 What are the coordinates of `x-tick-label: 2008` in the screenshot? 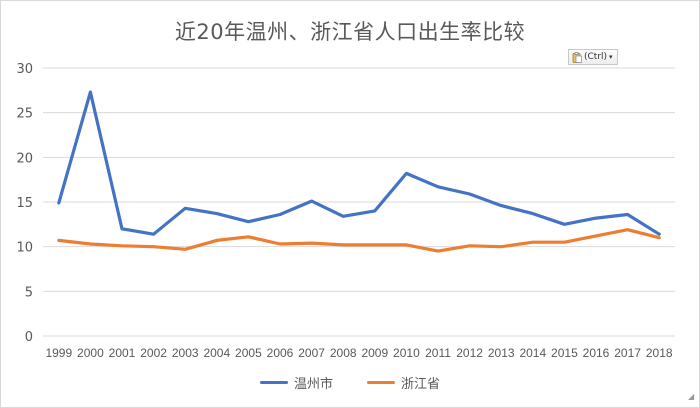 It's located at (343, 353).